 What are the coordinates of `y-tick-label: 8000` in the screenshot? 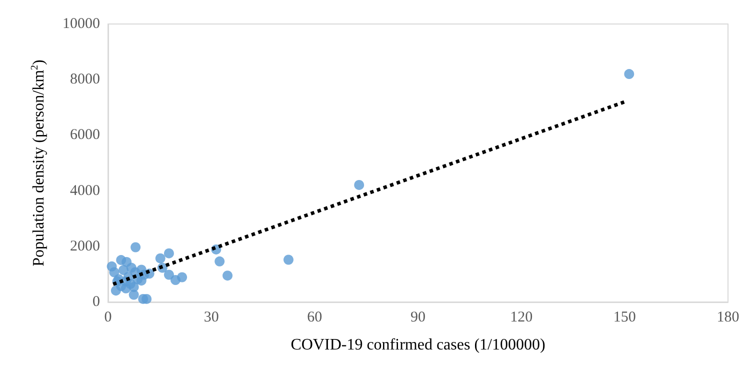 It's located at (85, 80).